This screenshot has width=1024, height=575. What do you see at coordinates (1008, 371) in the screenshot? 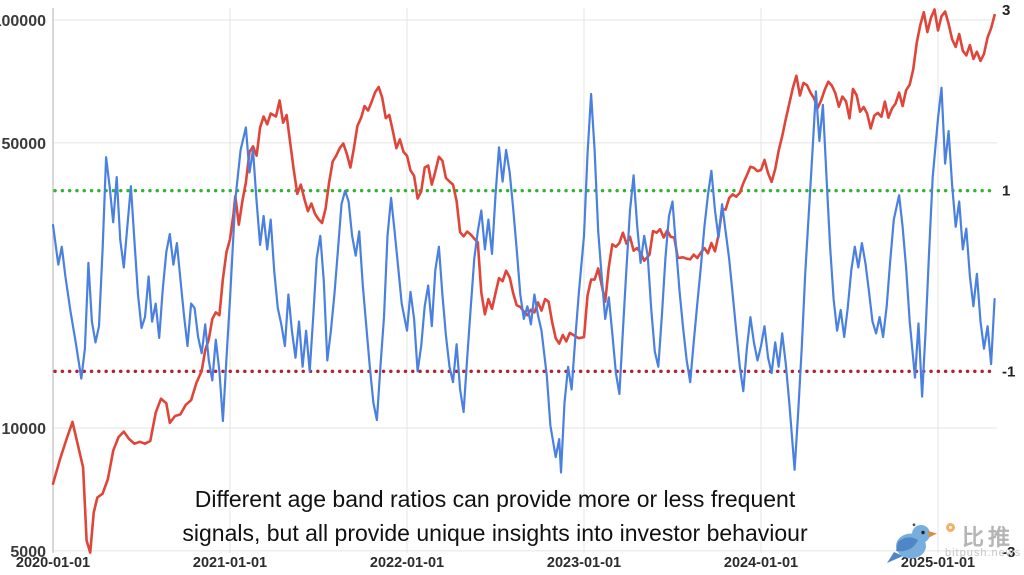
I see `right-axis-tick-label: -1` at bounding box center [1008, 371].